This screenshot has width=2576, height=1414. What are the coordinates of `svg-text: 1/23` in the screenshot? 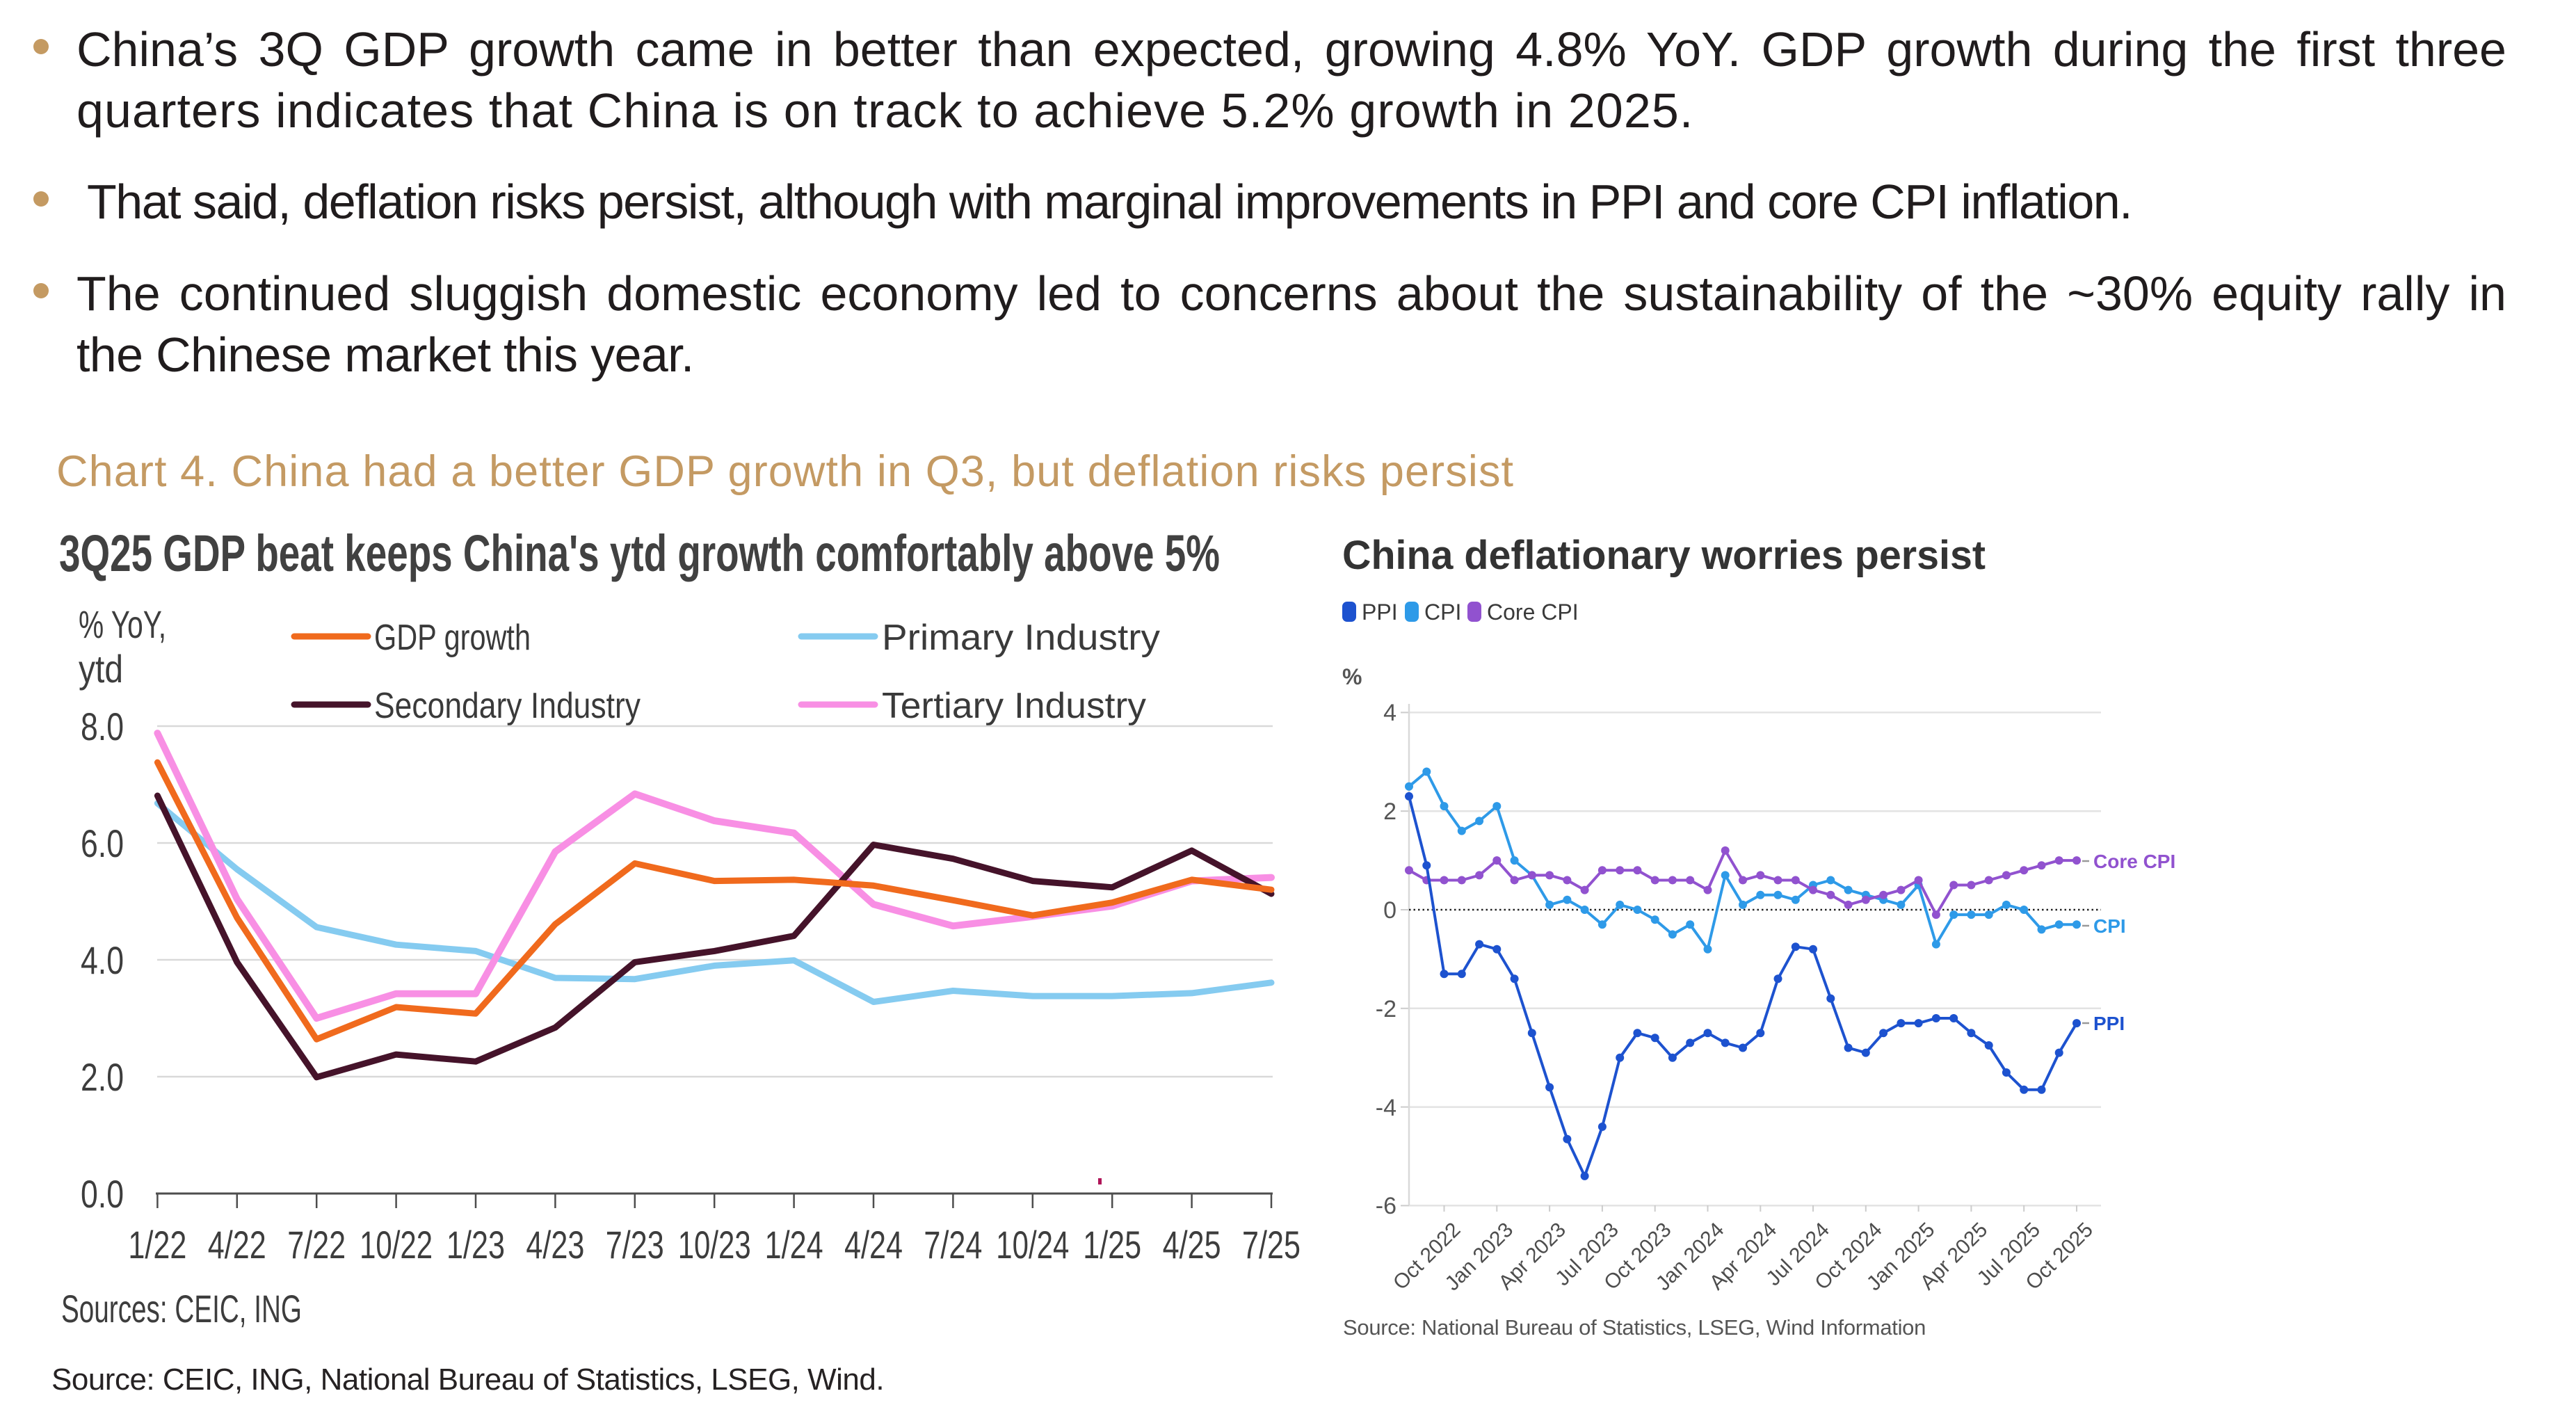 It's located at (475, 1245).